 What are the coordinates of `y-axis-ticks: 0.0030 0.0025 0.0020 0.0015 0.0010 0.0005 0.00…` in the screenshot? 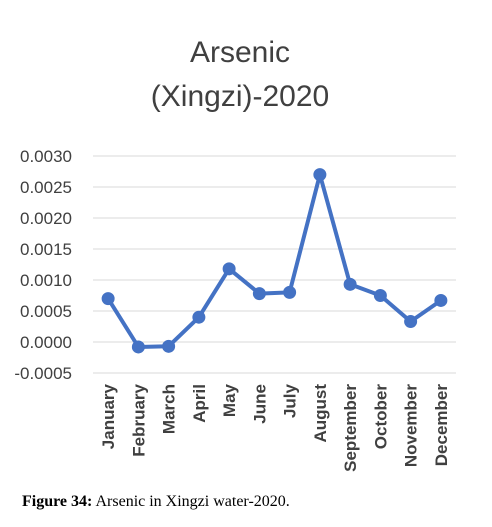 It's located at (43, 265).